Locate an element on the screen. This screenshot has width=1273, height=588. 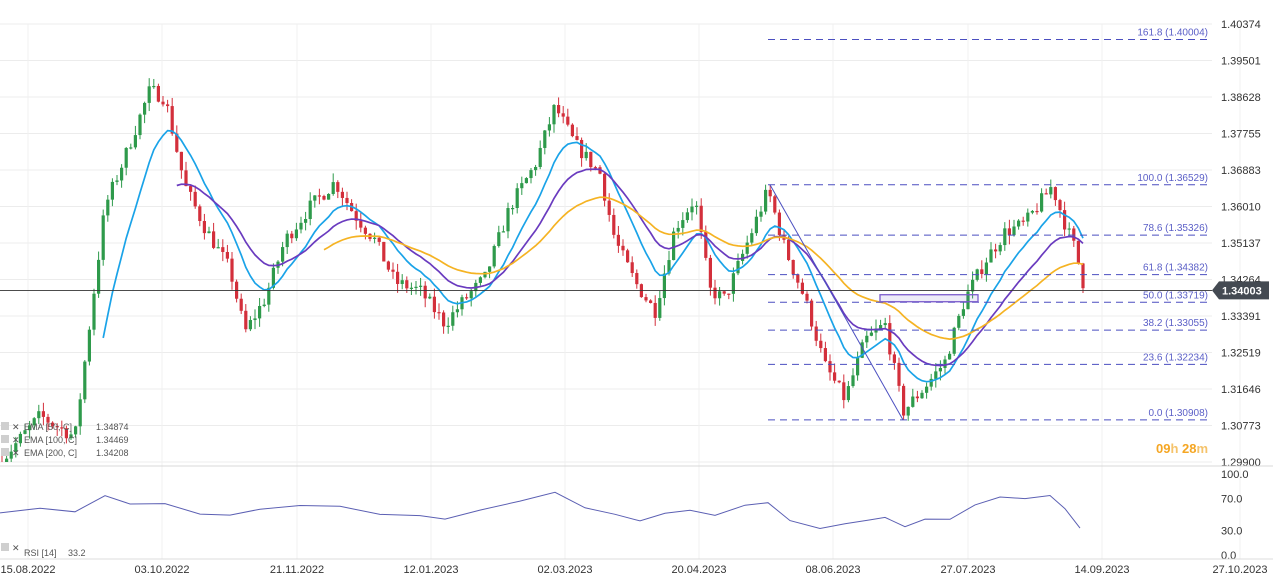
x-tick-label: 27.10.2023 is located at coordinates (1239, 570).